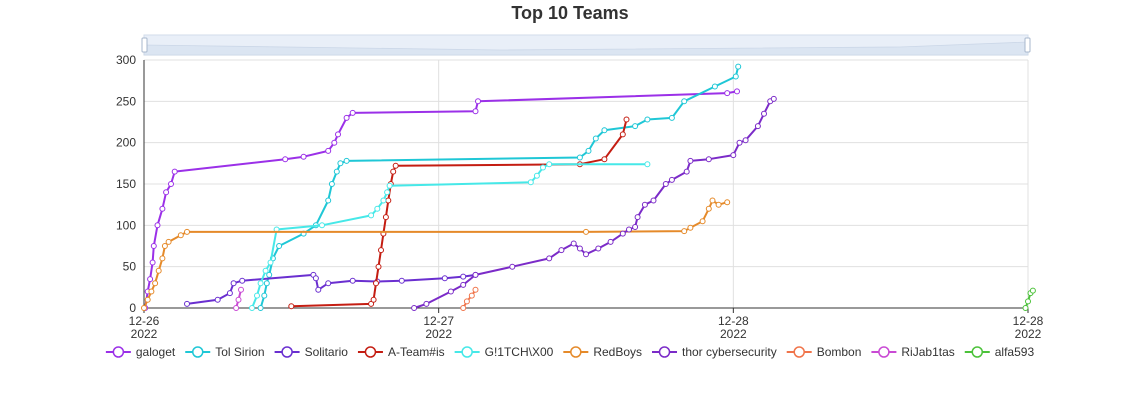 The height and width of the screenshot is (400, 1140). What do you see at coordinates (144, 45) in the screenshot?
I see `zoom-handle-left` at bounding box center [144, 45].